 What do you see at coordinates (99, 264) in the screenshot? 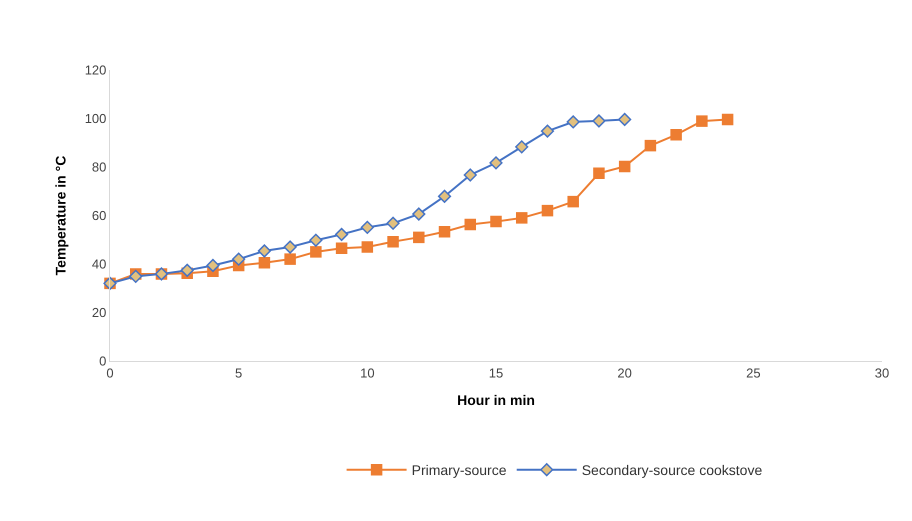
I see `y-tick-label: 40` at bounding box center [99, 264].